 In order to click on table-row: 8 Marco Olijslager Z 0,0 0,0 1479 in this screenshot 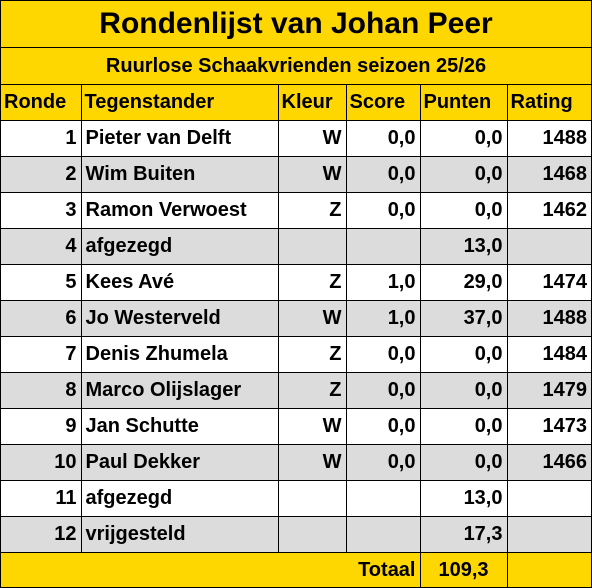, I will do `click(296, 390)`.